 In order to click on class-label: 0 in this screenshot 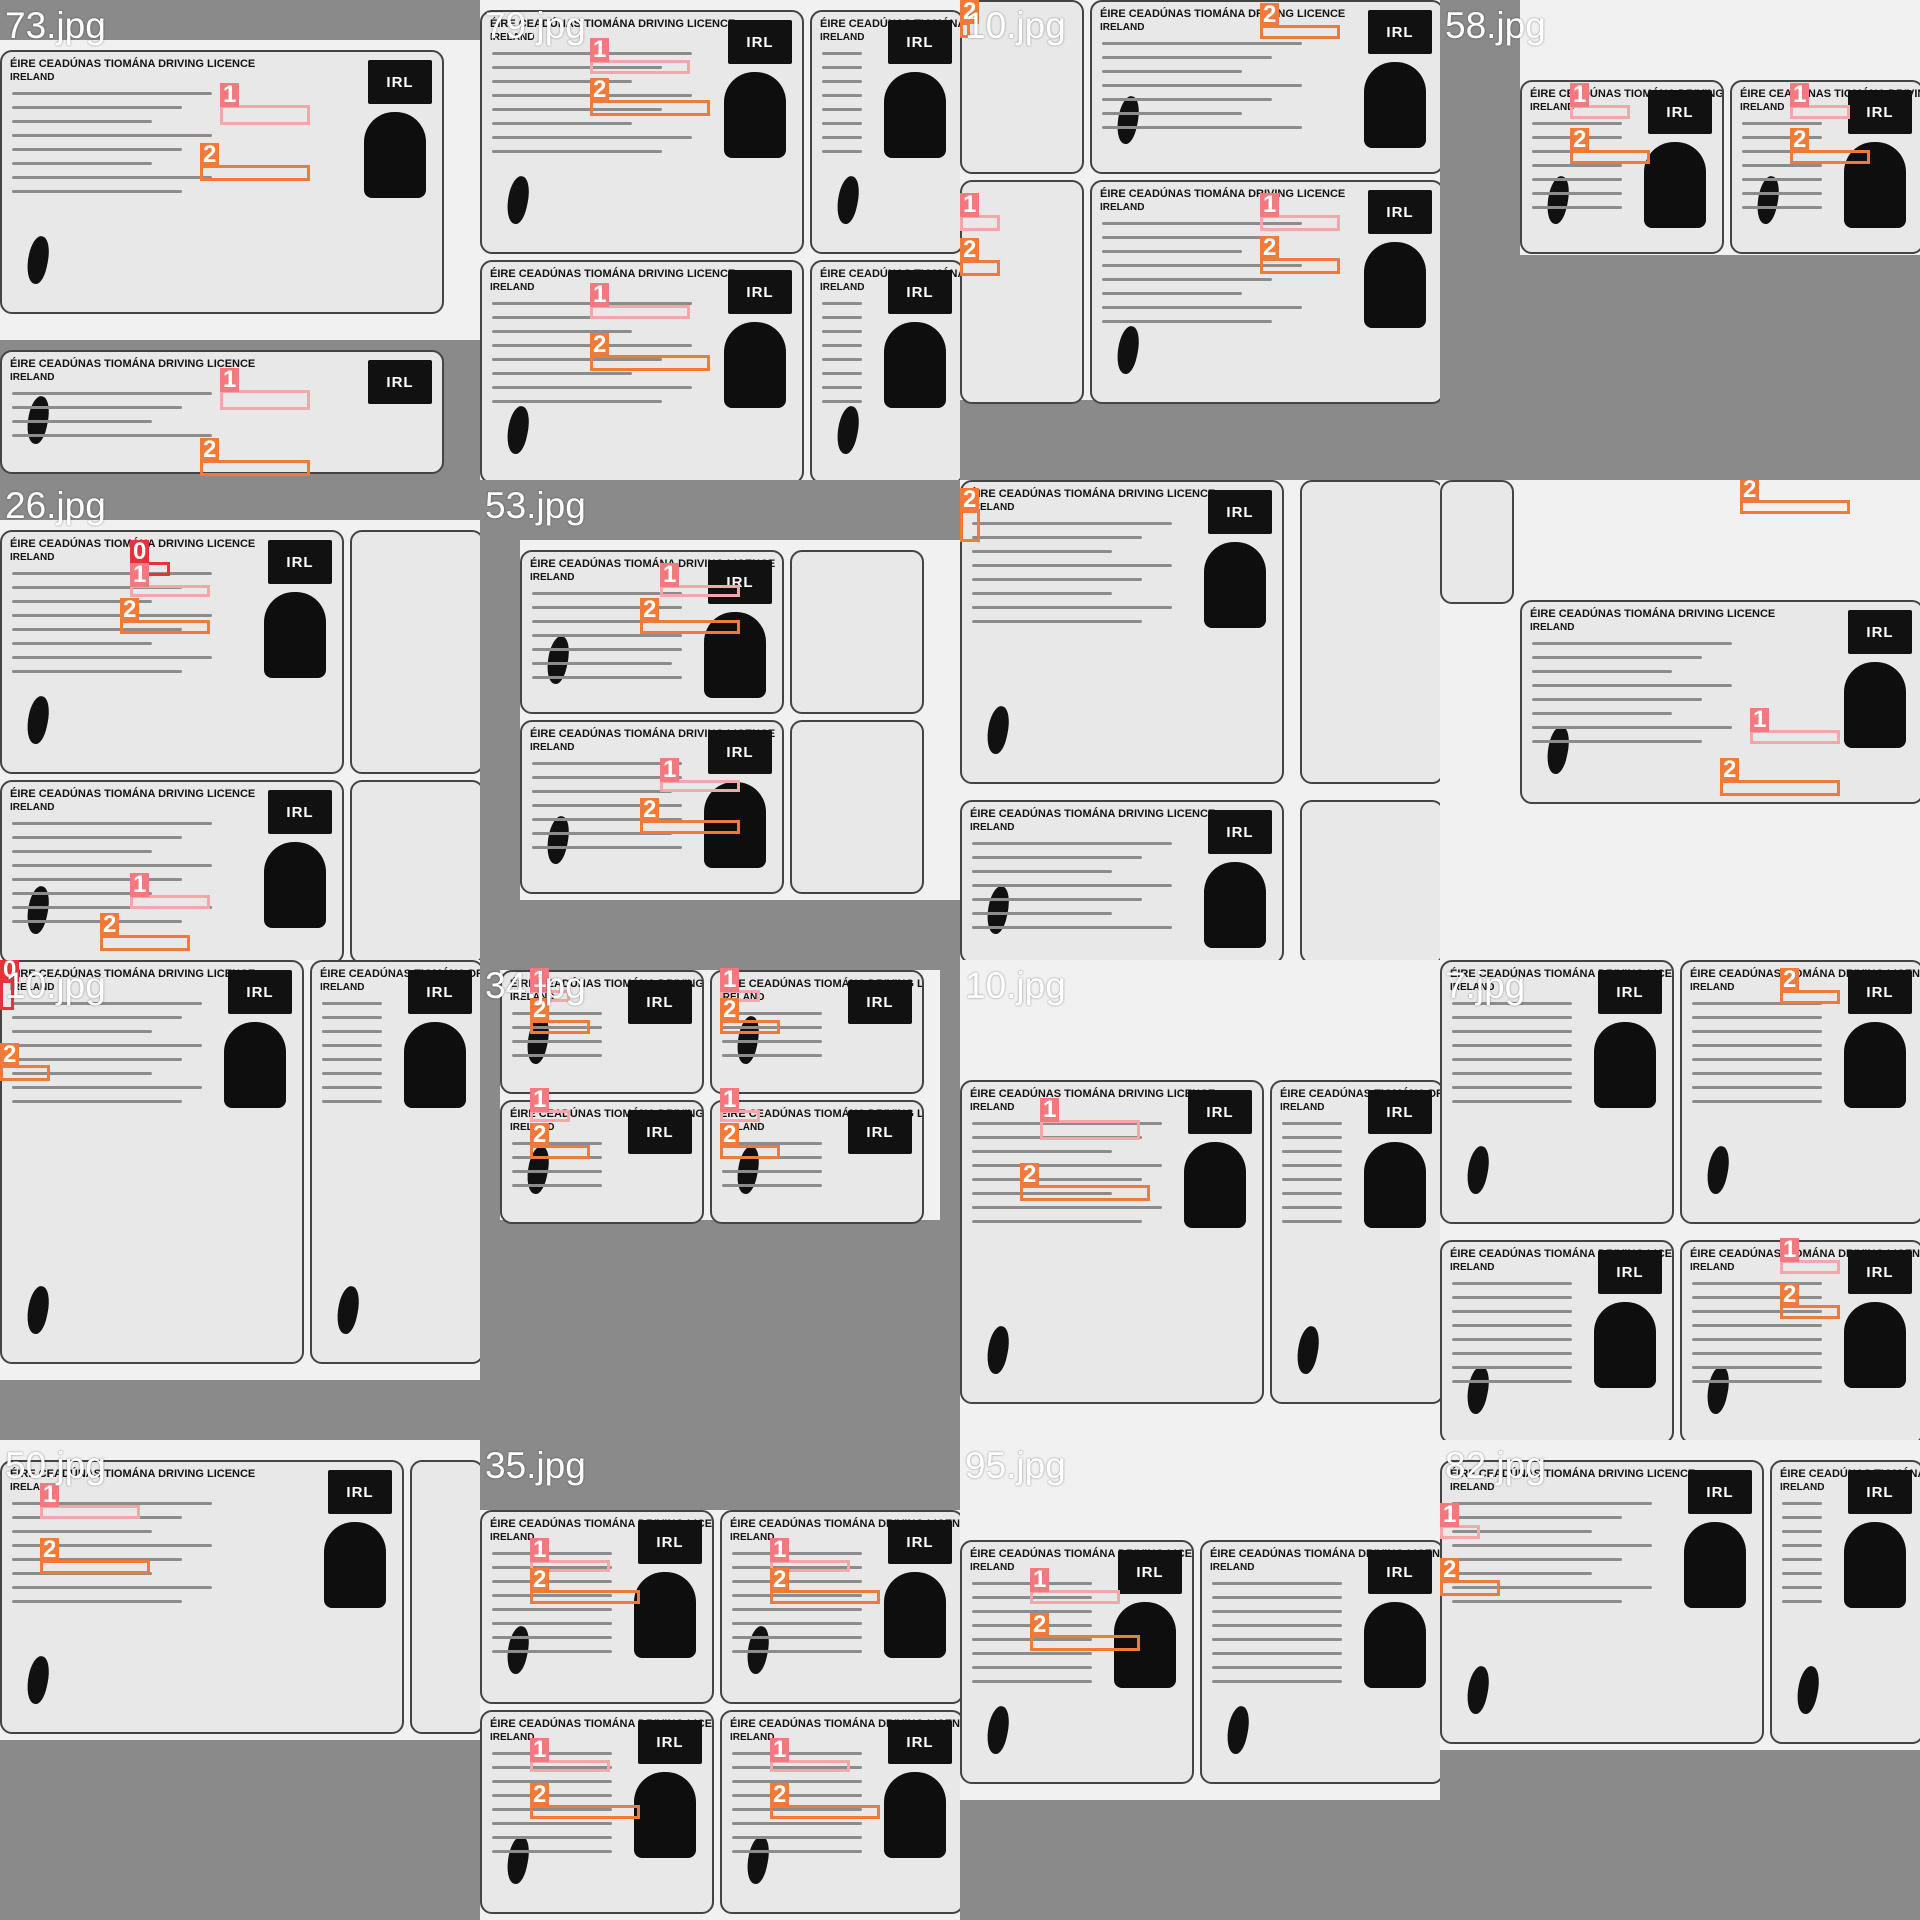, I will do `click(140, 552)`.